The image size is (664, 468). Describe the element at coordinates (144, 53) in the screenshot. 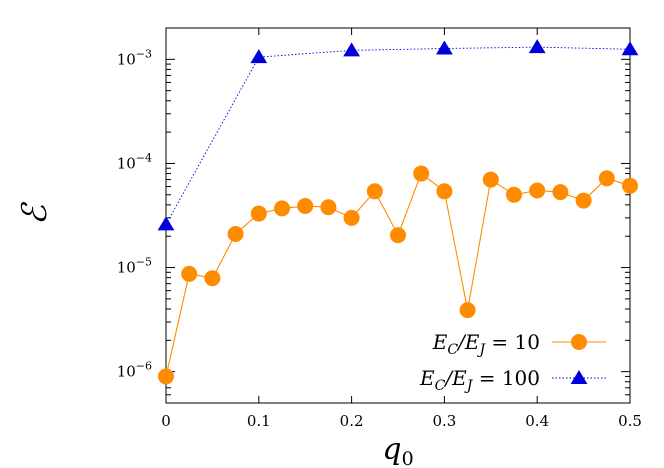

I see `y-tick-exponent: −3` at that location.